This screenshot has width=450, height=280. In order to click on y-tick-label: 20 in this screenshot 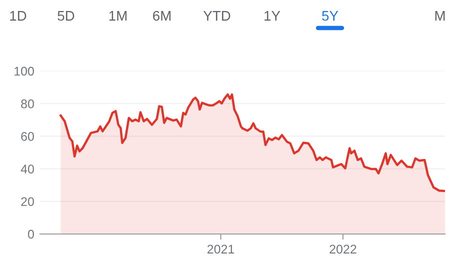, I will do `click(27, 201)`.